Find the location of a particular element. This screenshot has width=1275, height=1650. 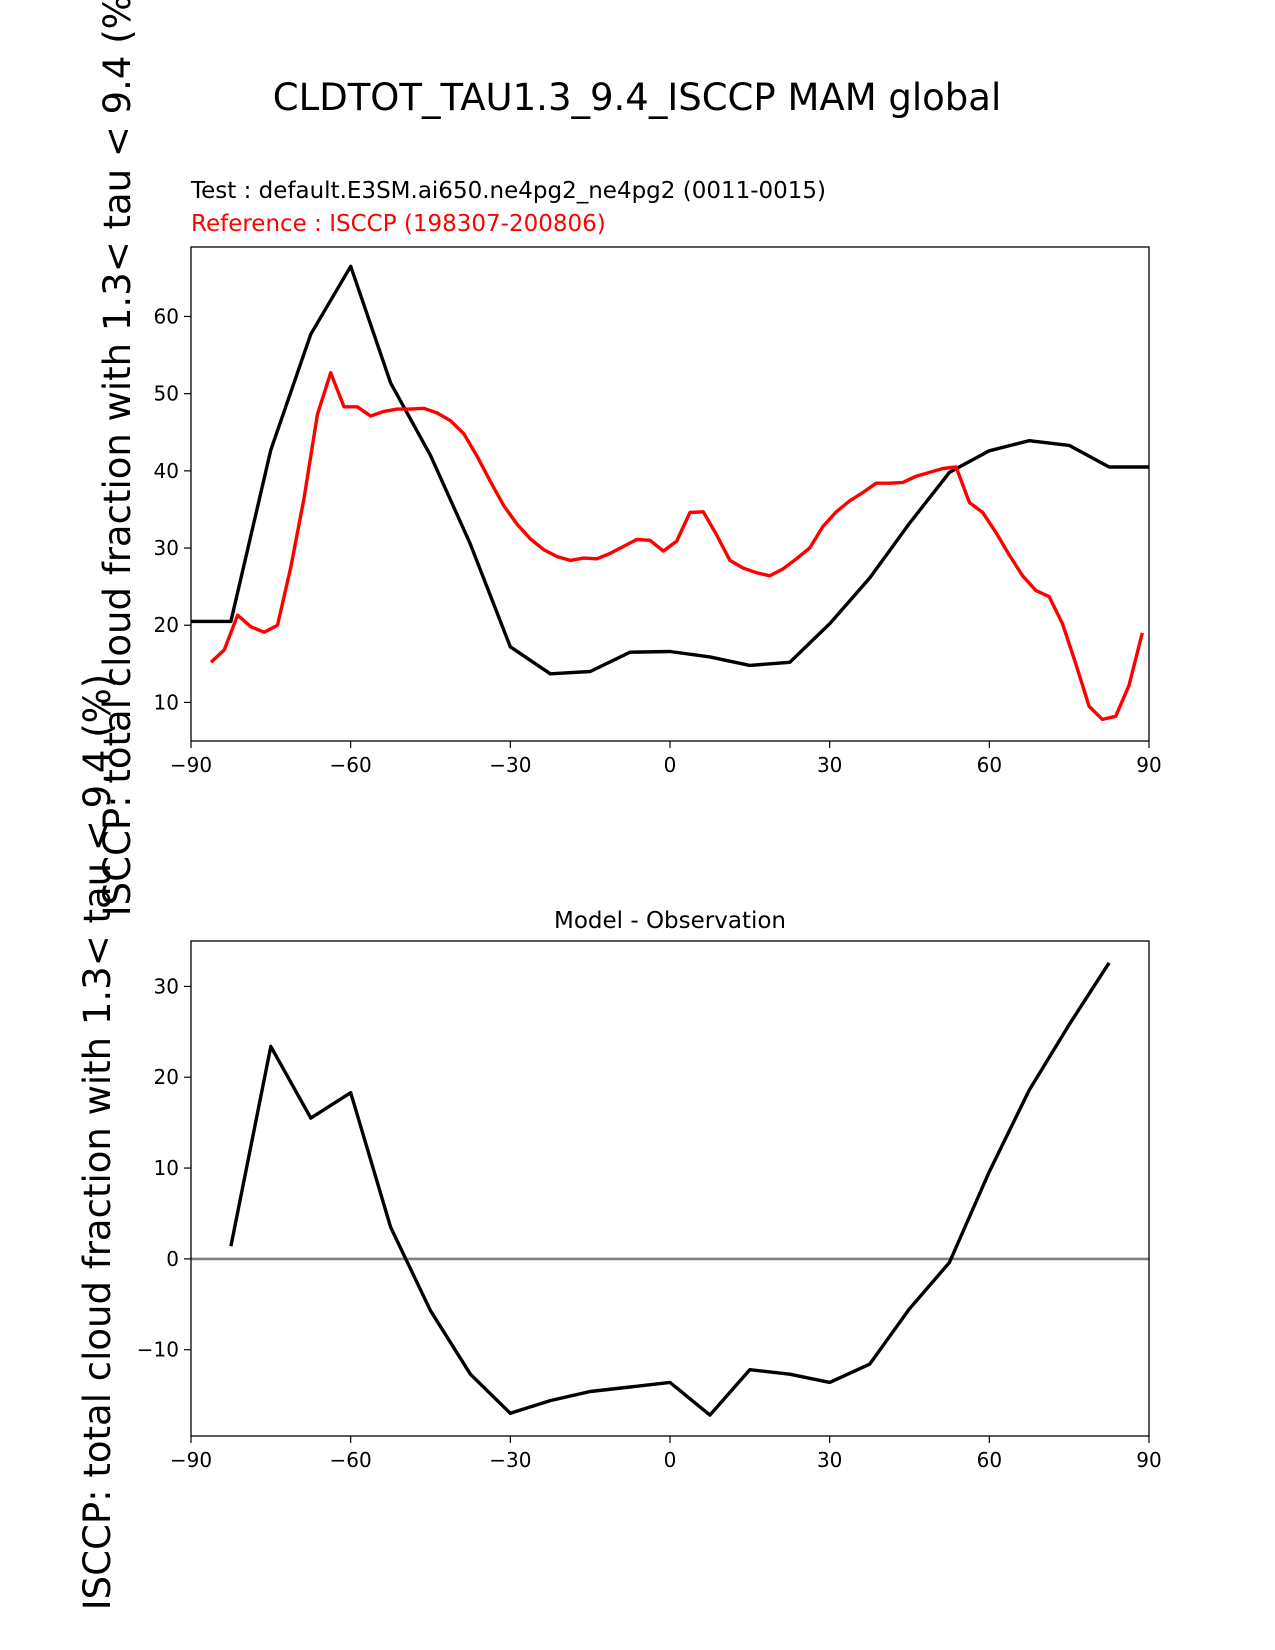

bottom-xtick-label: 30 is located at coordinates (829, 1460).